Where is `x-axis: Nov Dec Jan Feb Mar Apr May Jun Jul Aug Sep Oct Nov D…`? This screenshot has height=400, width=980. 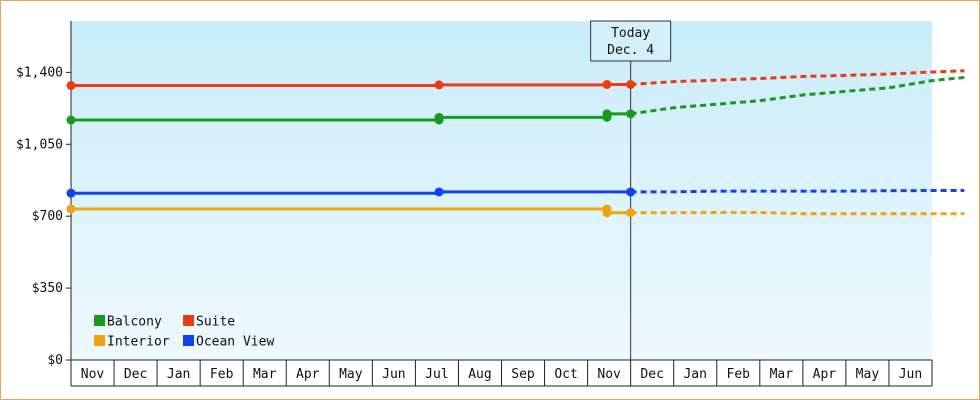 x-axis: Nov Dec Jan Feb Mar Apr May Jun Jul Aug Sep Oct Nov D… is located at coordinates (501, 373).